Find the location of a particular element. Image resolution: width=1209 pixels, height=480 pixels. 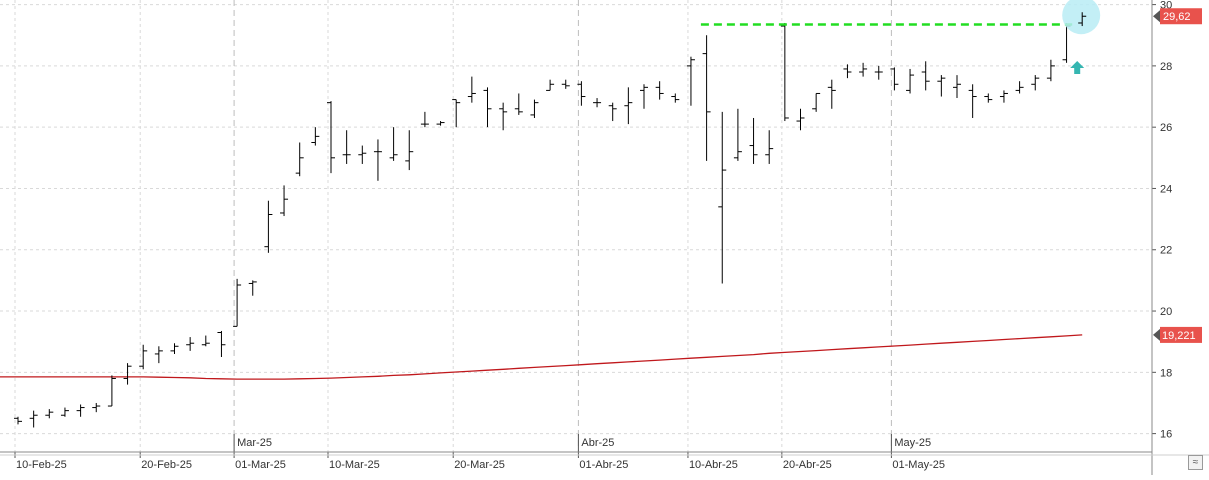

month-label: Mar-25 is located at coordinates (254, 443).